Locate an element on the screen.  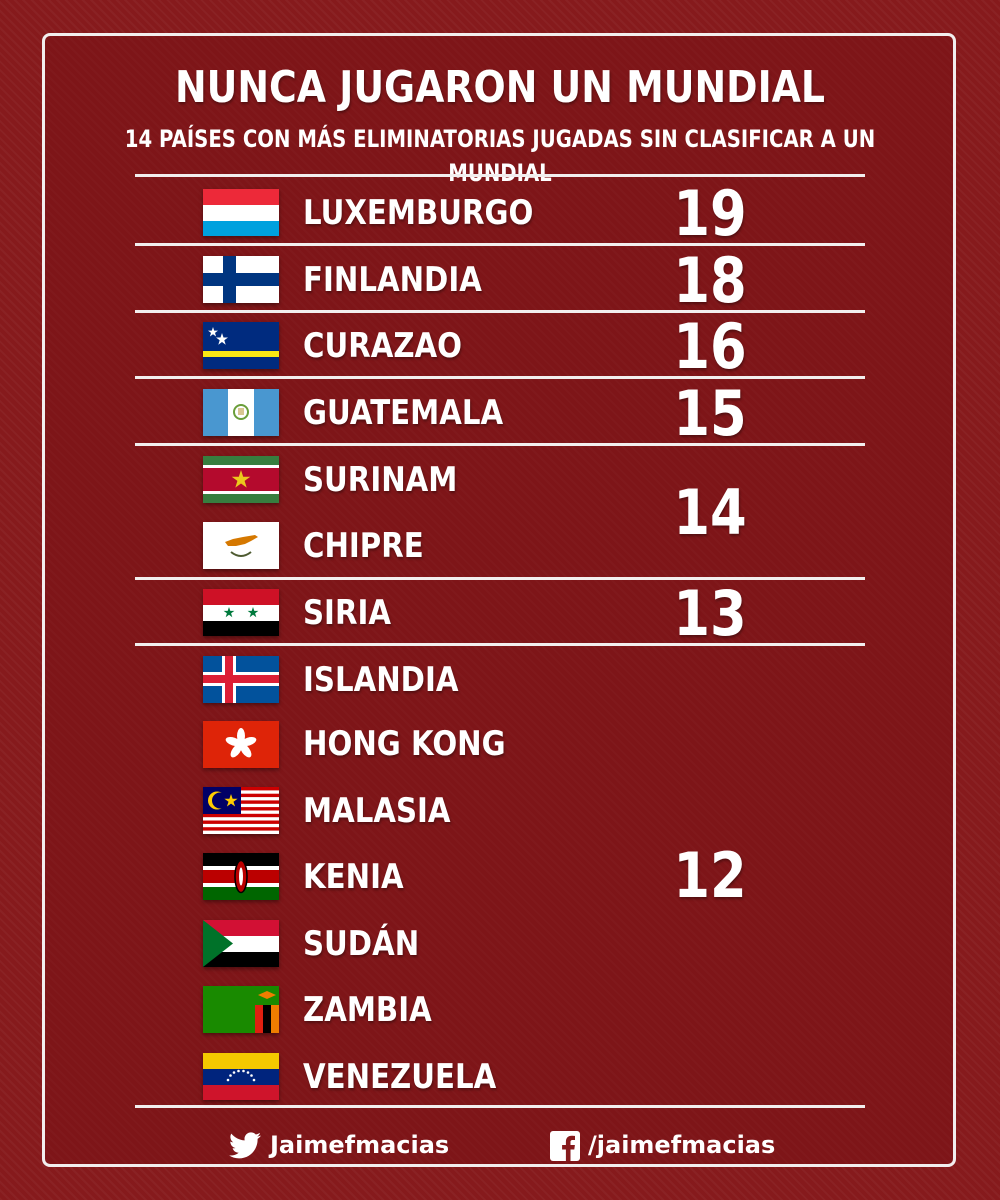
curacao-flag is located at coordinates (241, 345).